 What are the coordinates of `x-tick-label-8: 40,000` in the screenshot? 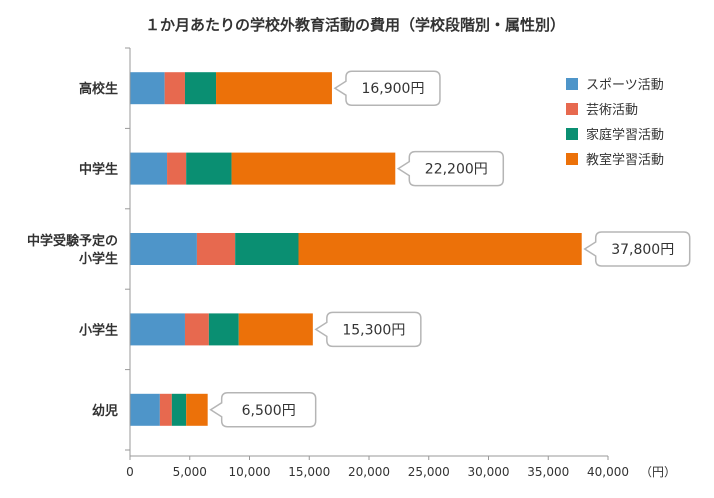 It's located at (608, 472).